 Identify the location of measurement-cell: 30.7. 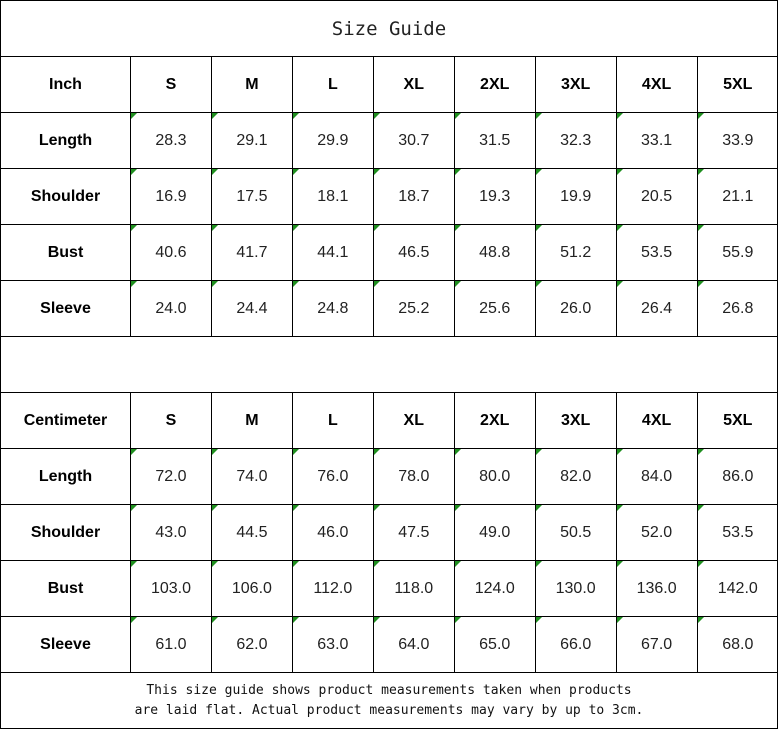
(413, 140).